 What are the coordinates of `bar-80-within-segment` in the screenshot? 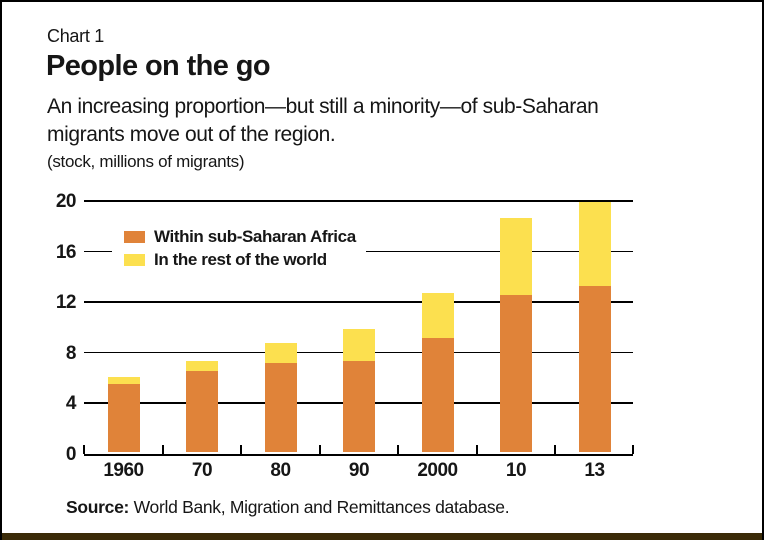 It's located at (280, 407).